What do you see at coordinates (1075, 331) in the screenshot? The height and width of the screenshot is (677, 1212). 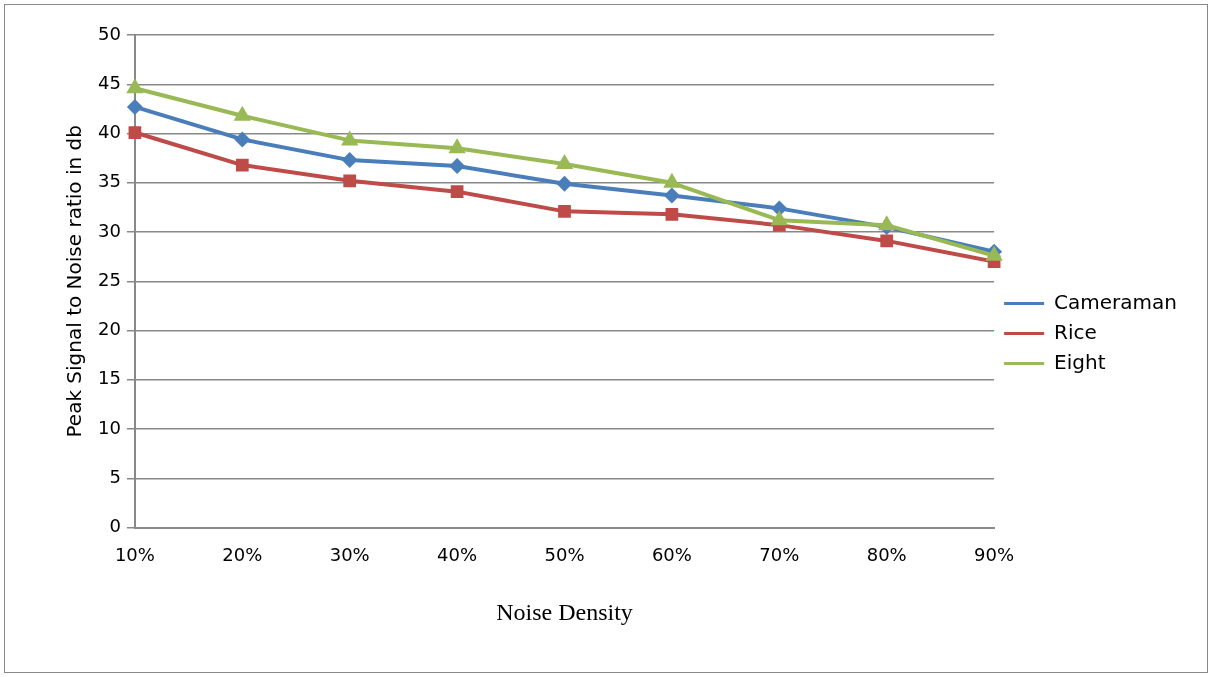 I see `legend-label: Rice` at bounding box center [1075, 331].